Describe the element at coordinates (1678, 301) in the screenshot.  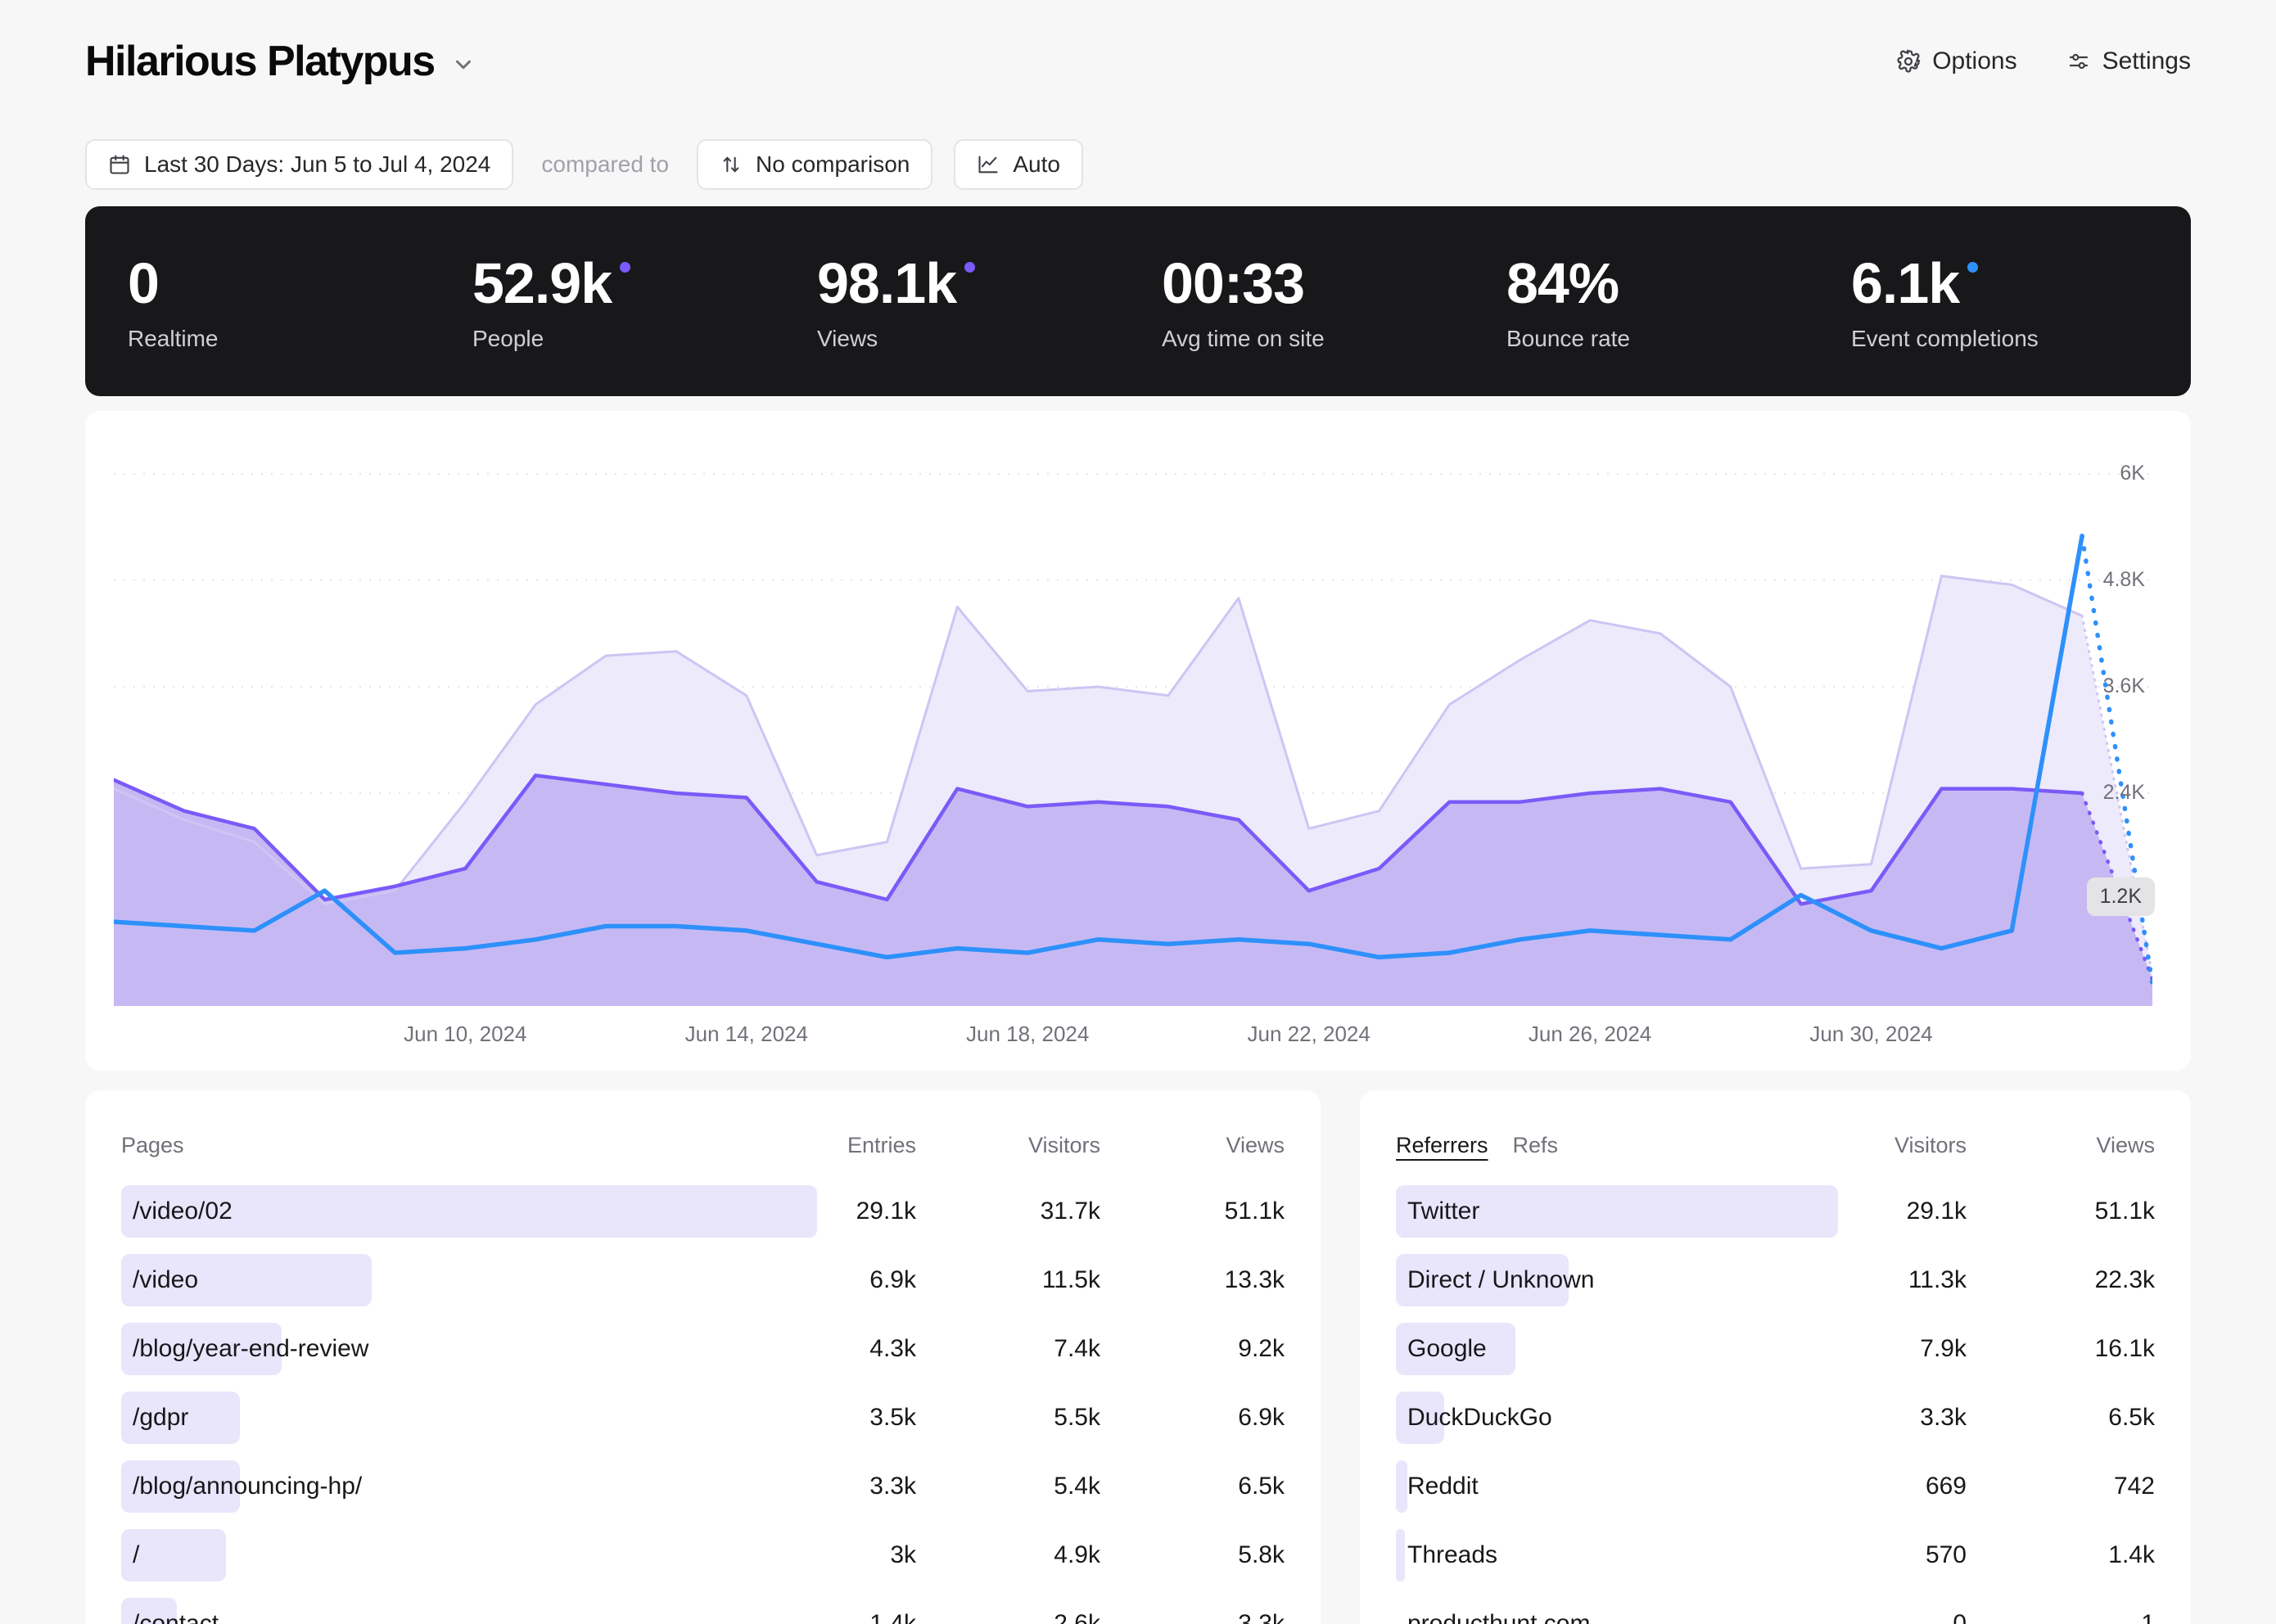
I see `stat-bounce-rate: 84% Bounce rate` at that location.